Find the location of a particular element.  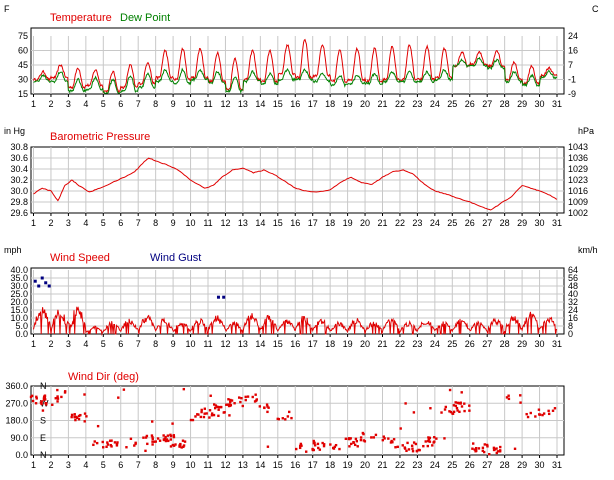

pressure-x-tick-label: 20 is located at coordinates (365, 223).